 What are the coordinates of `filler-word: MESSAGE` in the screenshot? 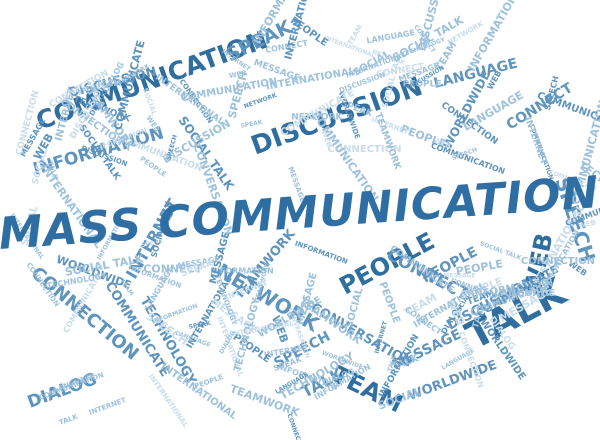 It's located at (460, 275).